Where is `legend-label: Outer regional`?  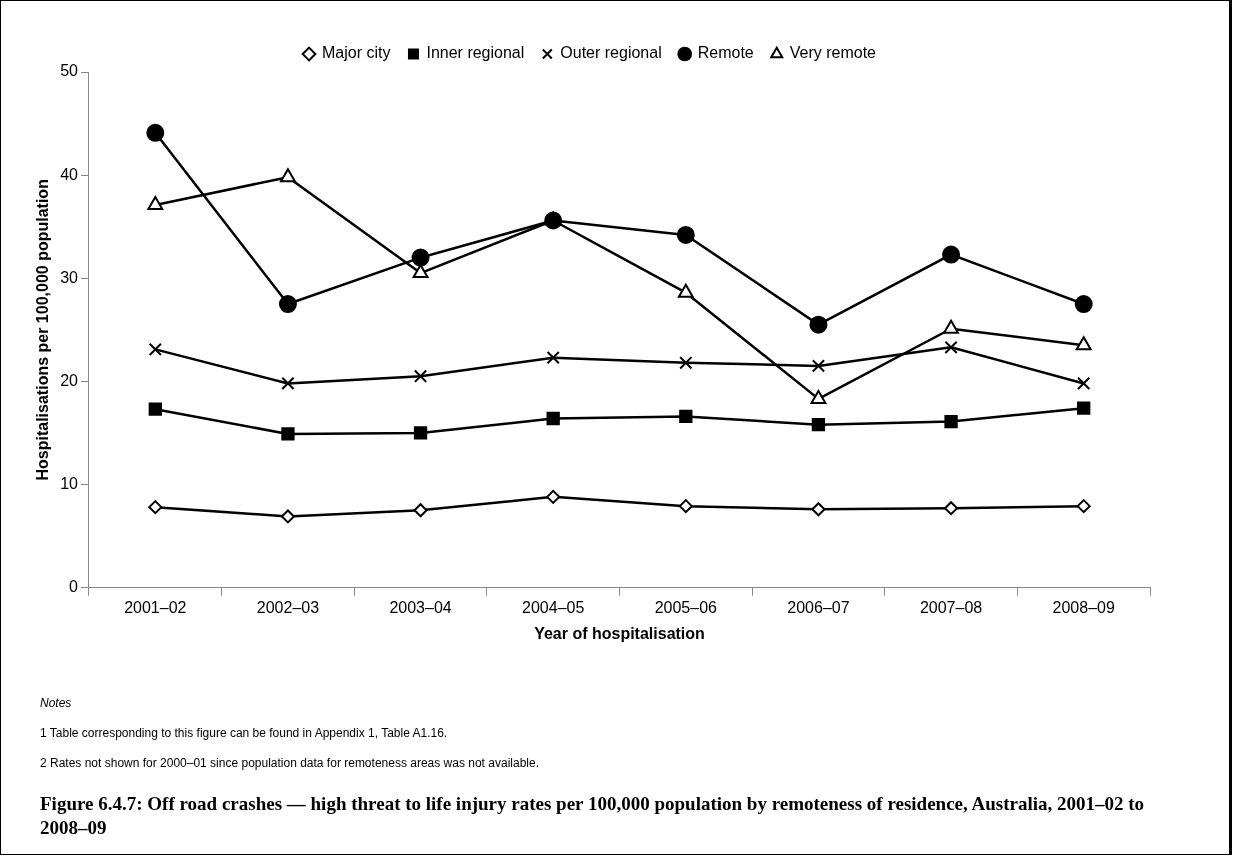
legend-label: Outer regional is located at coordinates (611, 53).